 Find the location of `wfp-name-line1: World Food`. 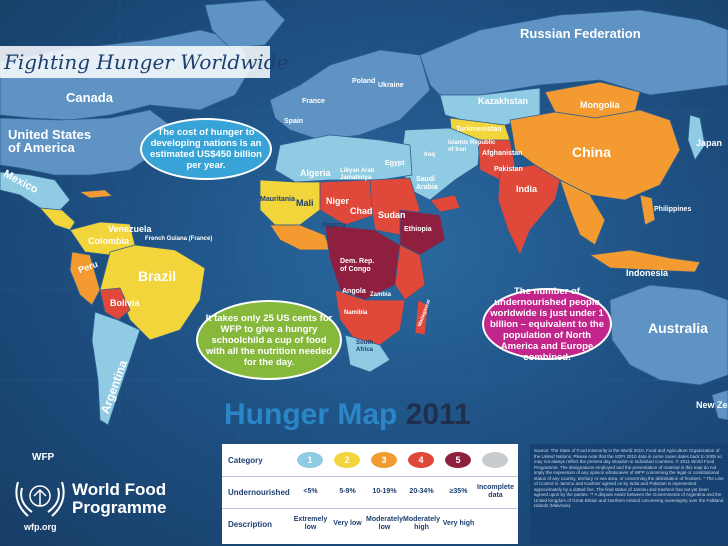

wfp-name-line1: World Food is located at coordinates (119, 489).